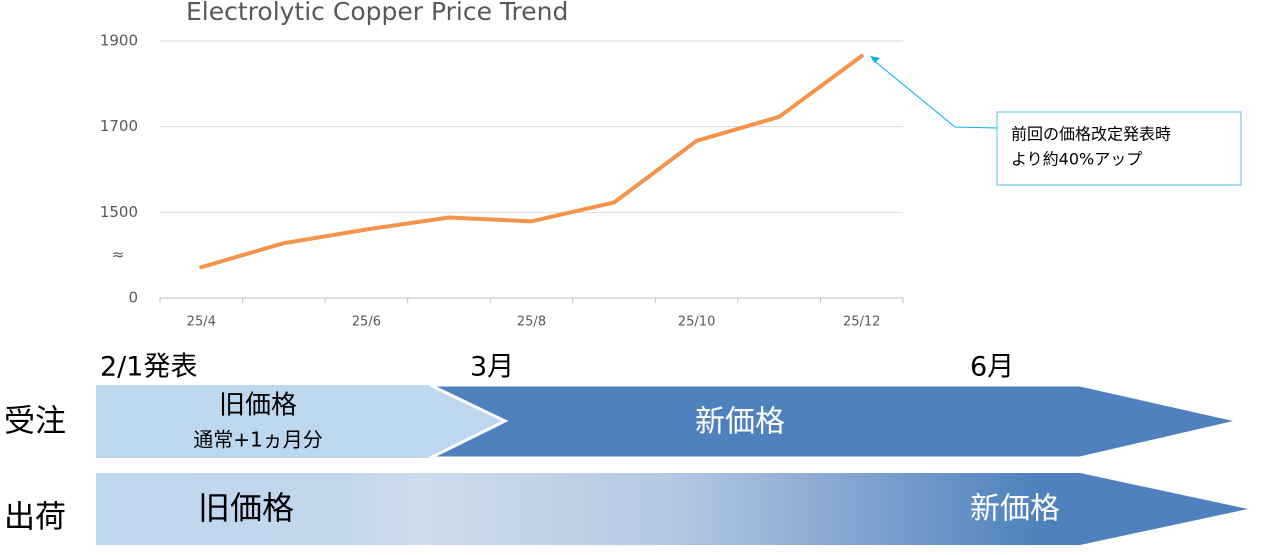 The height and width of the screenshot is (555, 1273). What do you see at coordinates (934, 93) in the screenshot?
I see `leader-line` at bounding box center [934, 93].